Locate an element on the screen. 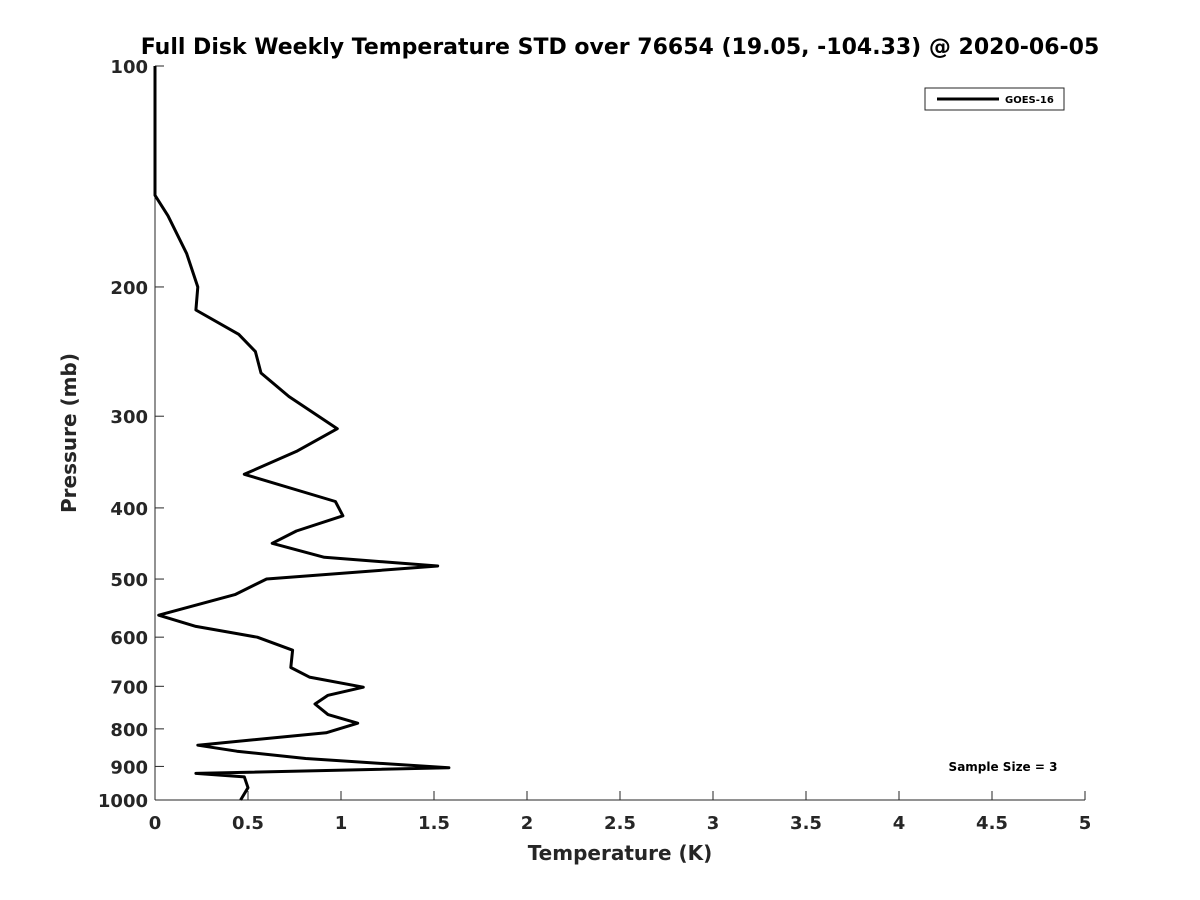 The image size is (1200, 900). legend-label: GOES-16 is located at coordinates (1029, 100).